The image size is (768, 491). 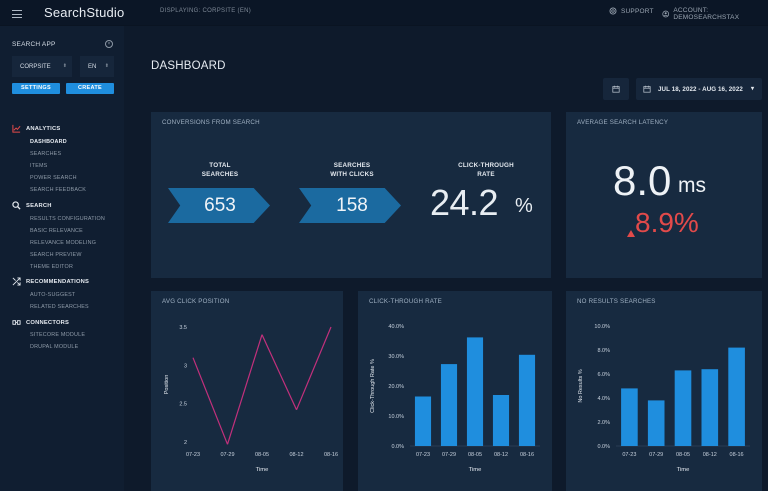 I want to click on close-circle-icon: ×, so click(x=109, y=44).